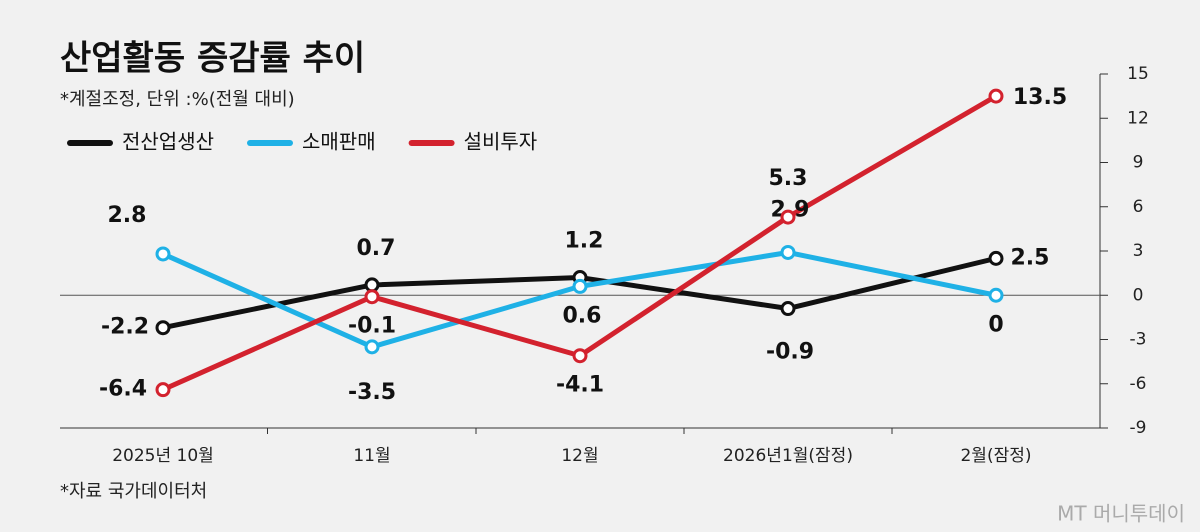 This screenshot has height=532, width=1200. Describe the element at coordinates (995, 324) in the screenshot. I see `data-label: 0` at that location.